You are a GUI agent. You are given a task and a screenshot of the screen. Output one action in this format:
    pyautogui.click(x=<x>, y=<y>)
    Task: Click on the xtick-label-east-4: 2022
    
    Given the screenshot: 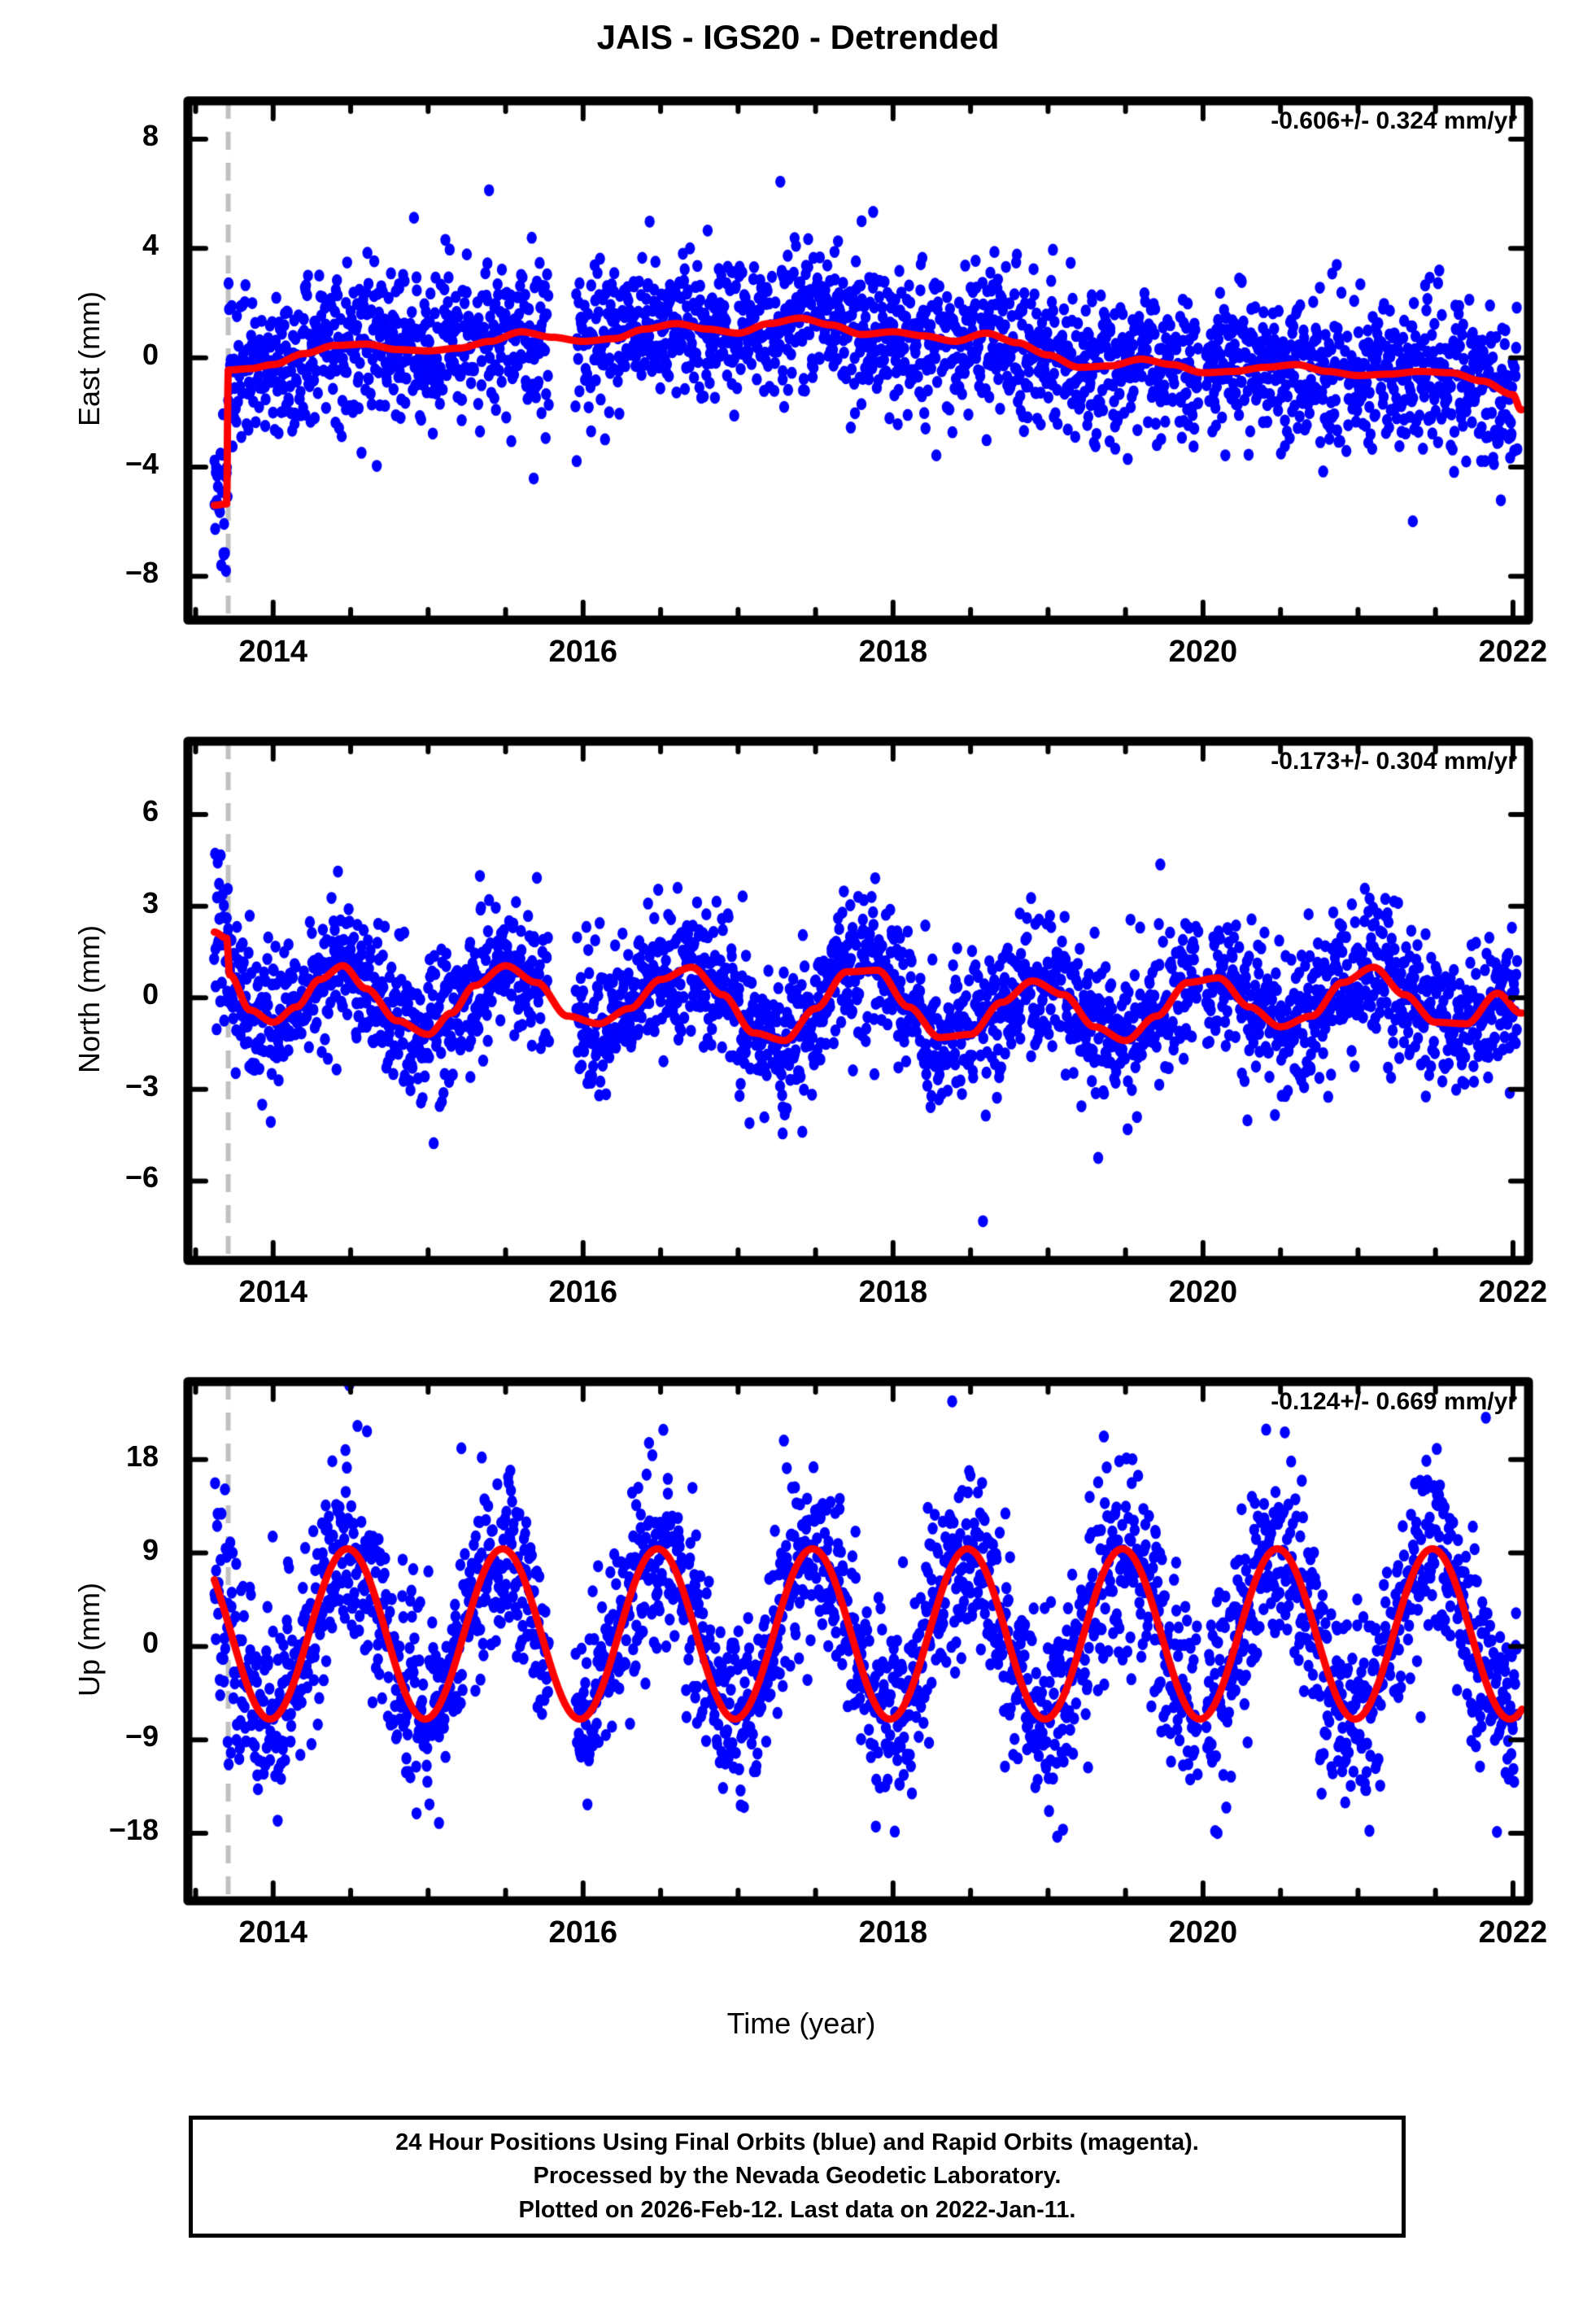 What is the action you would take?
    pyautogui.click(x=1513, y=652)
    